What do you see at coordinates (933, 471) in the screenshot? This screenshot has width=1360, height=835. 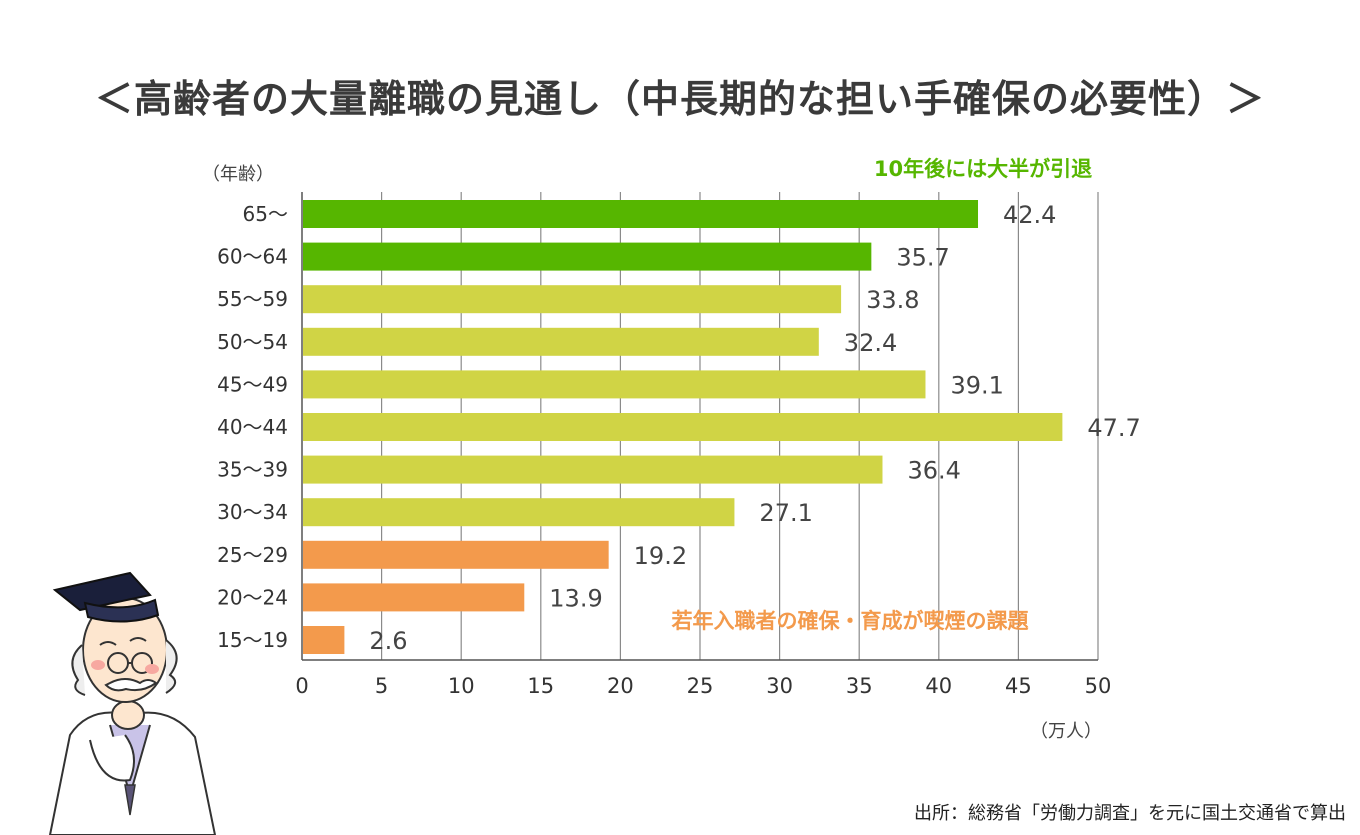 I see `value-label: 36.4` at bounding box center [933, 471].